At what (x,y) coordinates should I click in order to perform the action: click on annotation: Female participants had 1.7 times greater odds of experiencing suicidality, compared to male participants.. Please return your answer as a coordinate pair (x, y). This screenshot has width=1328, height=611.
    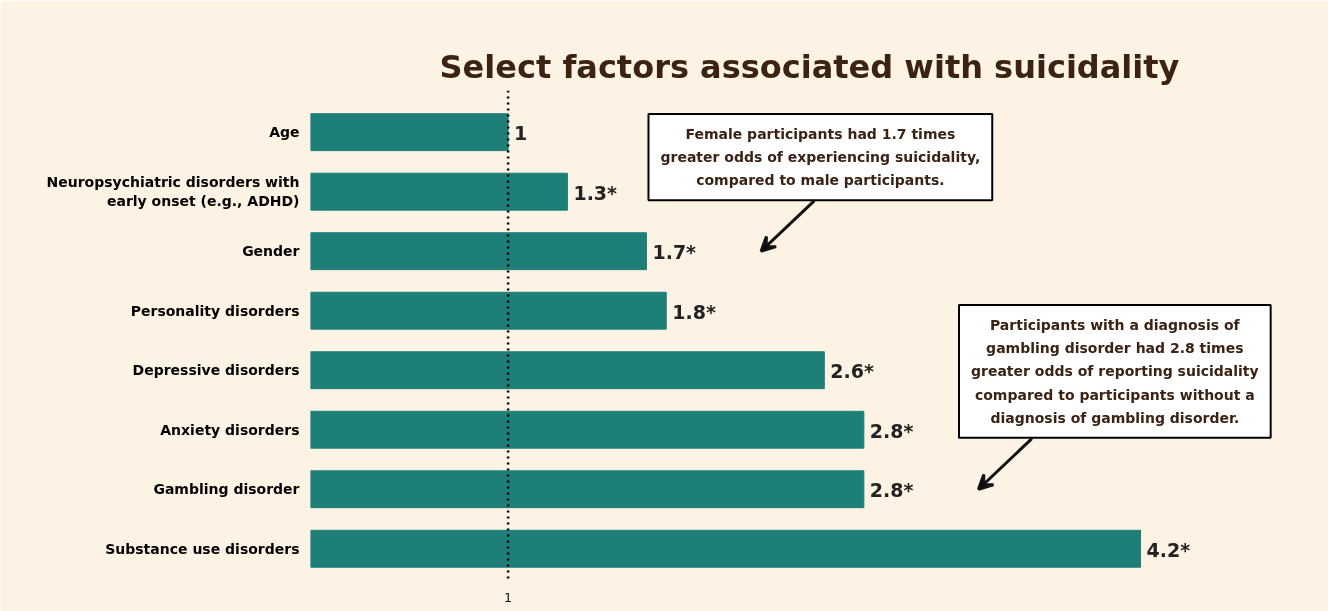
    Looking at the image, I should click on (820, 157).